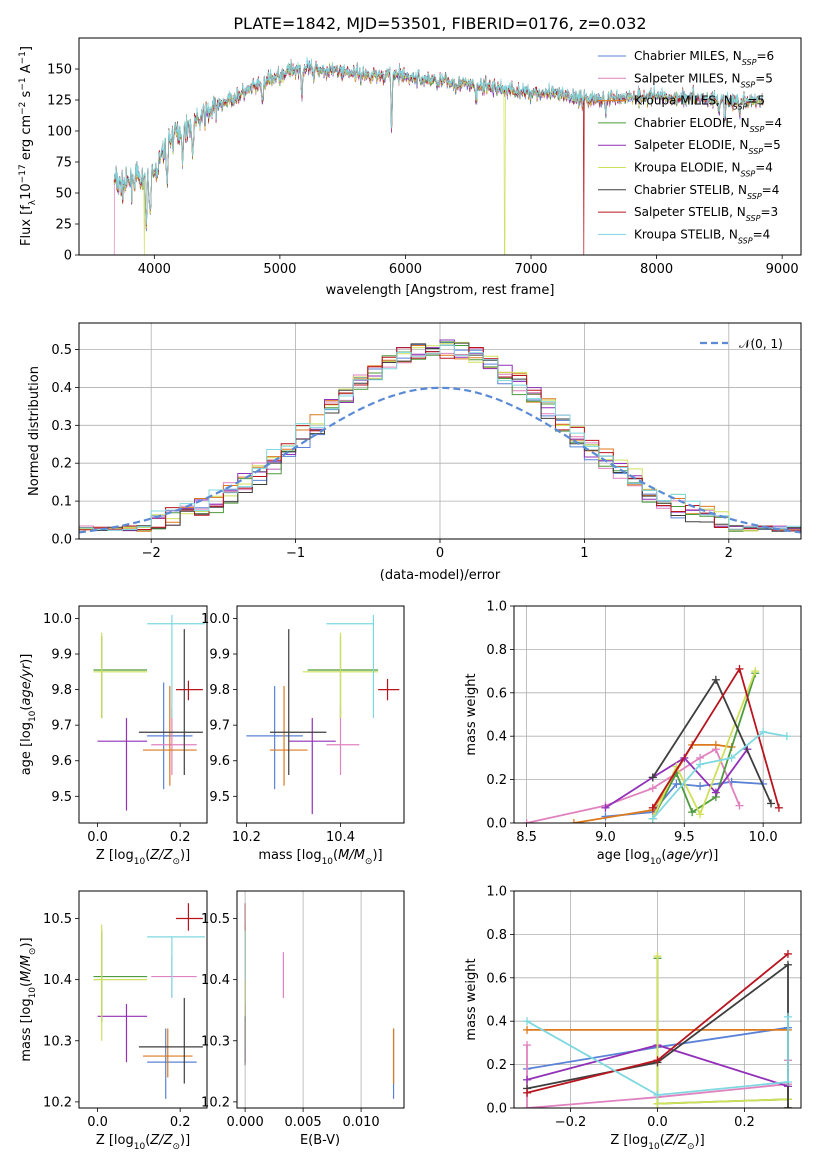  I want to click on x-tick-label: −0.2, so click(571, 1122).